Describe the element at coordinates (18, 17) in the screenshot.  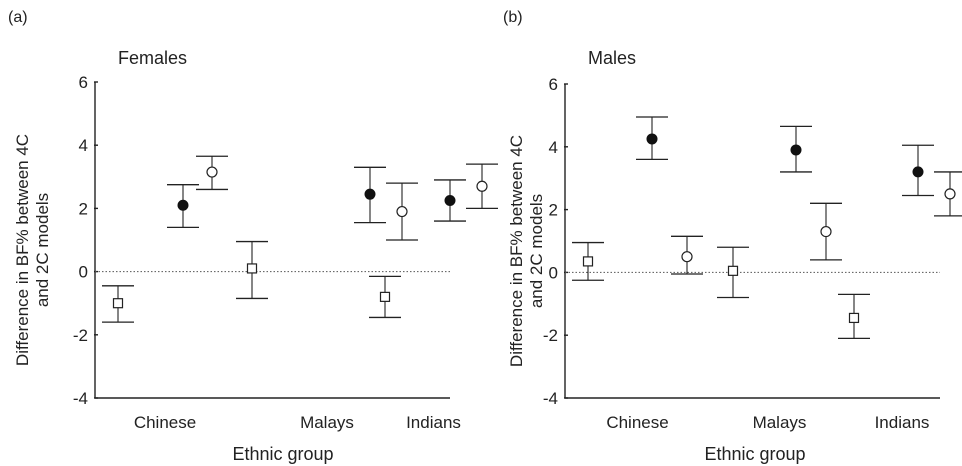
I see `panel-label: (a)` at that location.